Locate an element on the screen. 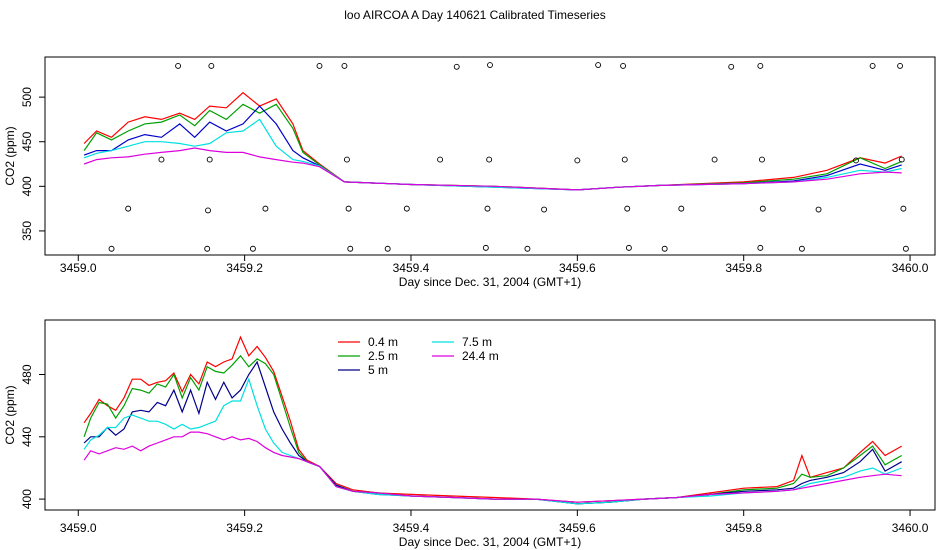 The image size is (950, 550). legend-label: 24.4 m is located at coordinates (480, 356).